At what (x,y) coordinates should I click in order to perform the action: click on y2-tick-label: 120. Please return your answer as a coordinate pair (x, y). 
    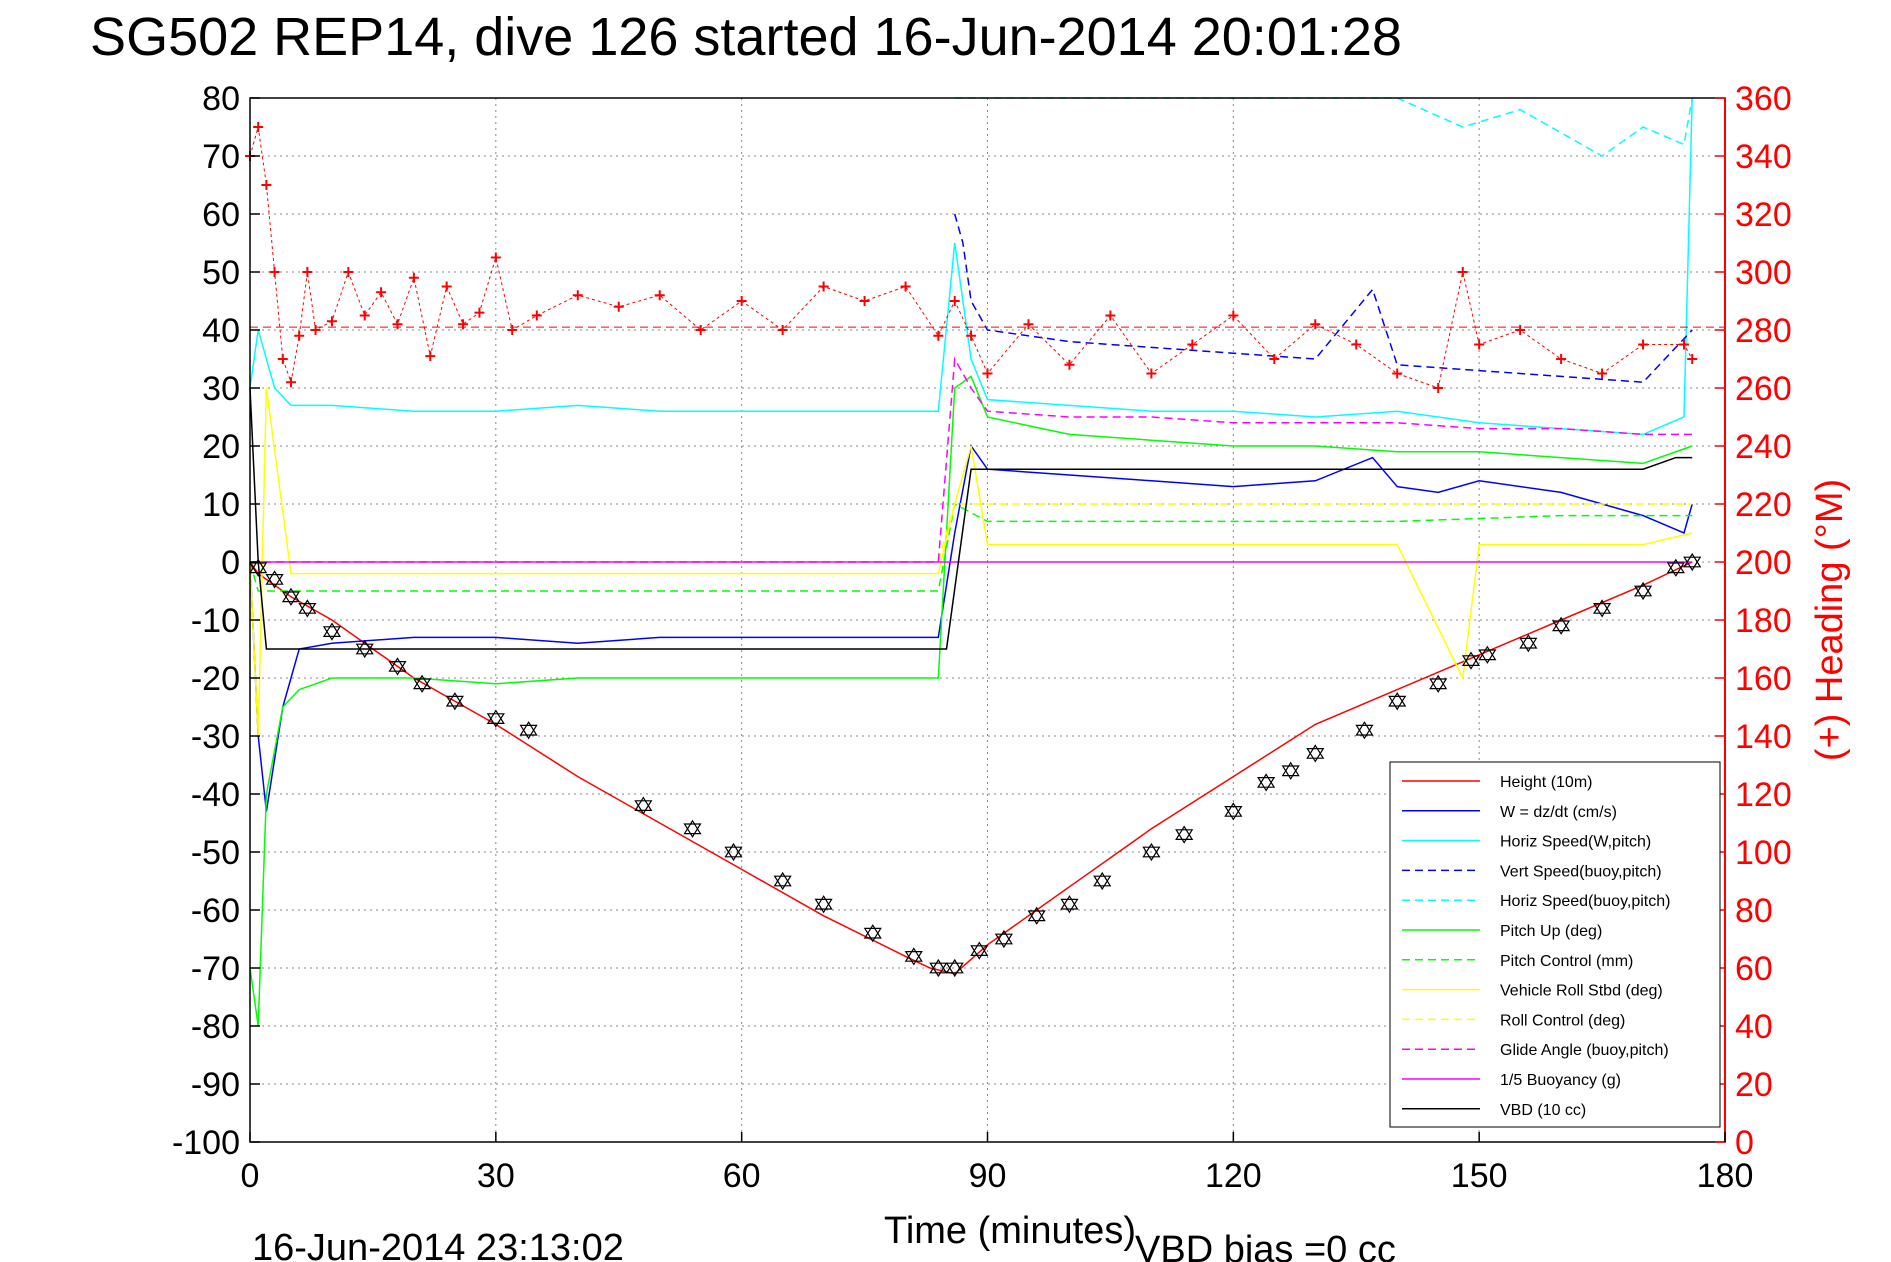
    Looking at the image, I should click on (1763, 795).